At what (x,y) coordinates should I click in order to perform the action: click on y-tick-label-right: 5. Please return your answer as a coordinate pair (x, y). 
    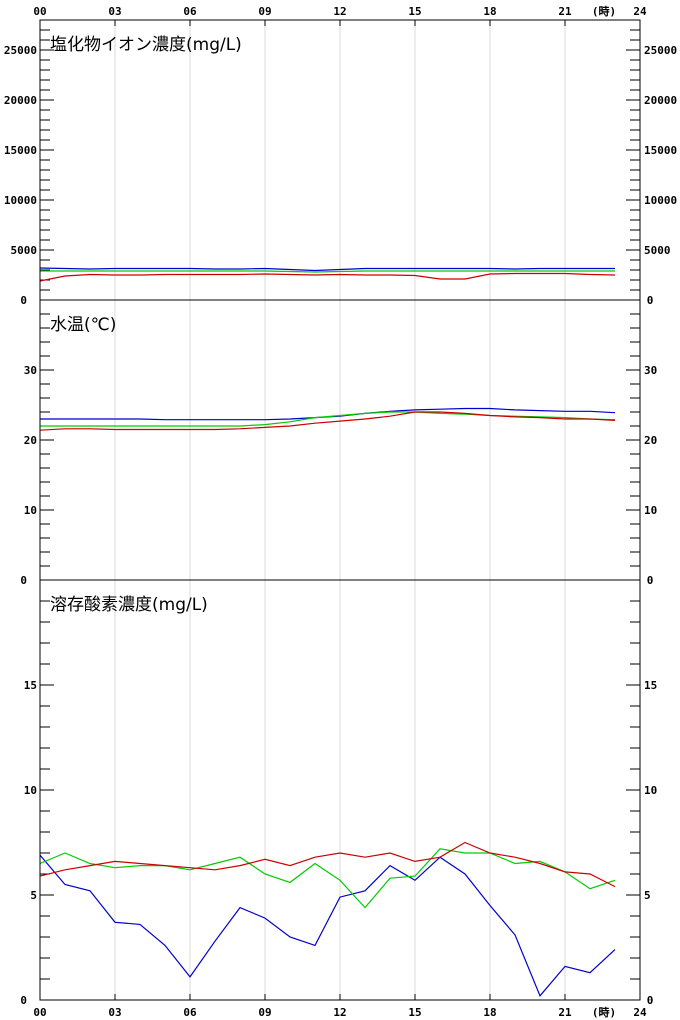
    Looking at the image, I should click on (647, 895).